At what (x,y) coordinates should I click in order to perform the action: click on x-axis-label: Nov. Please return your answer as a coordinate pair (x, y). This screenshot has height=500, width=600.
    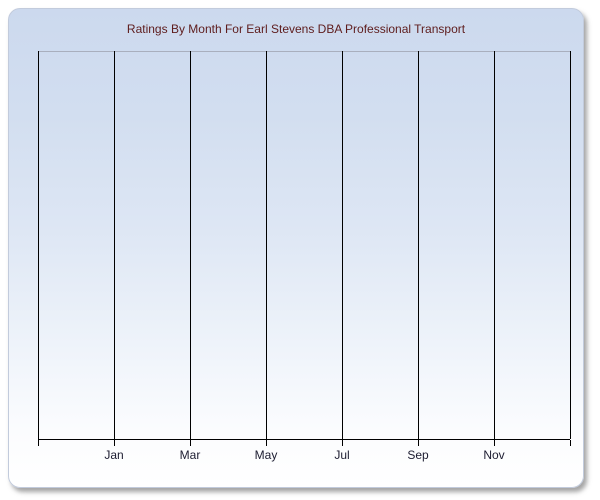
    Looking at the image, I should click on (494, 455).